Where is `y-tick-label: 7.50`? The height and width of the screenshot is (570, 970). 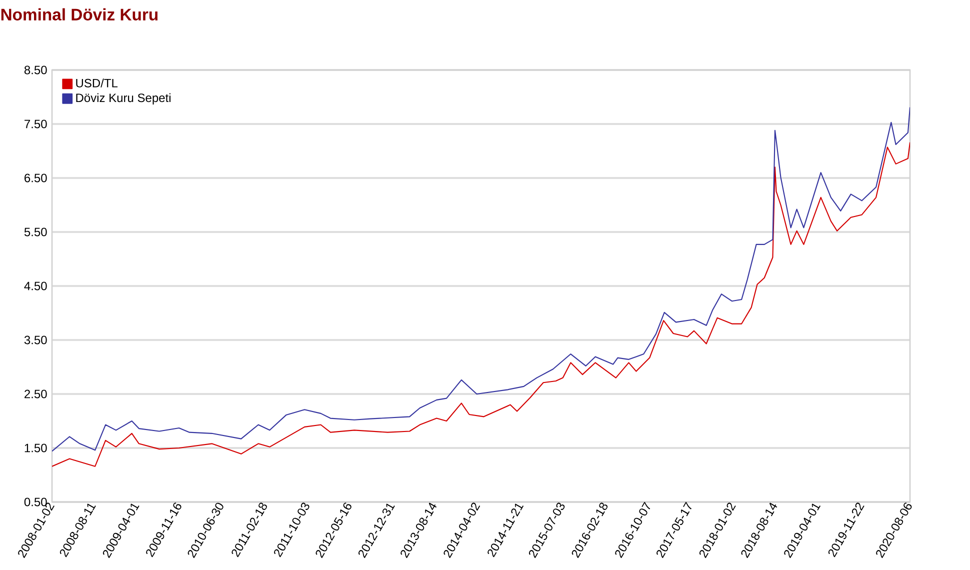 y-tick-label: 7.50 is located at coordinates (35, 124).